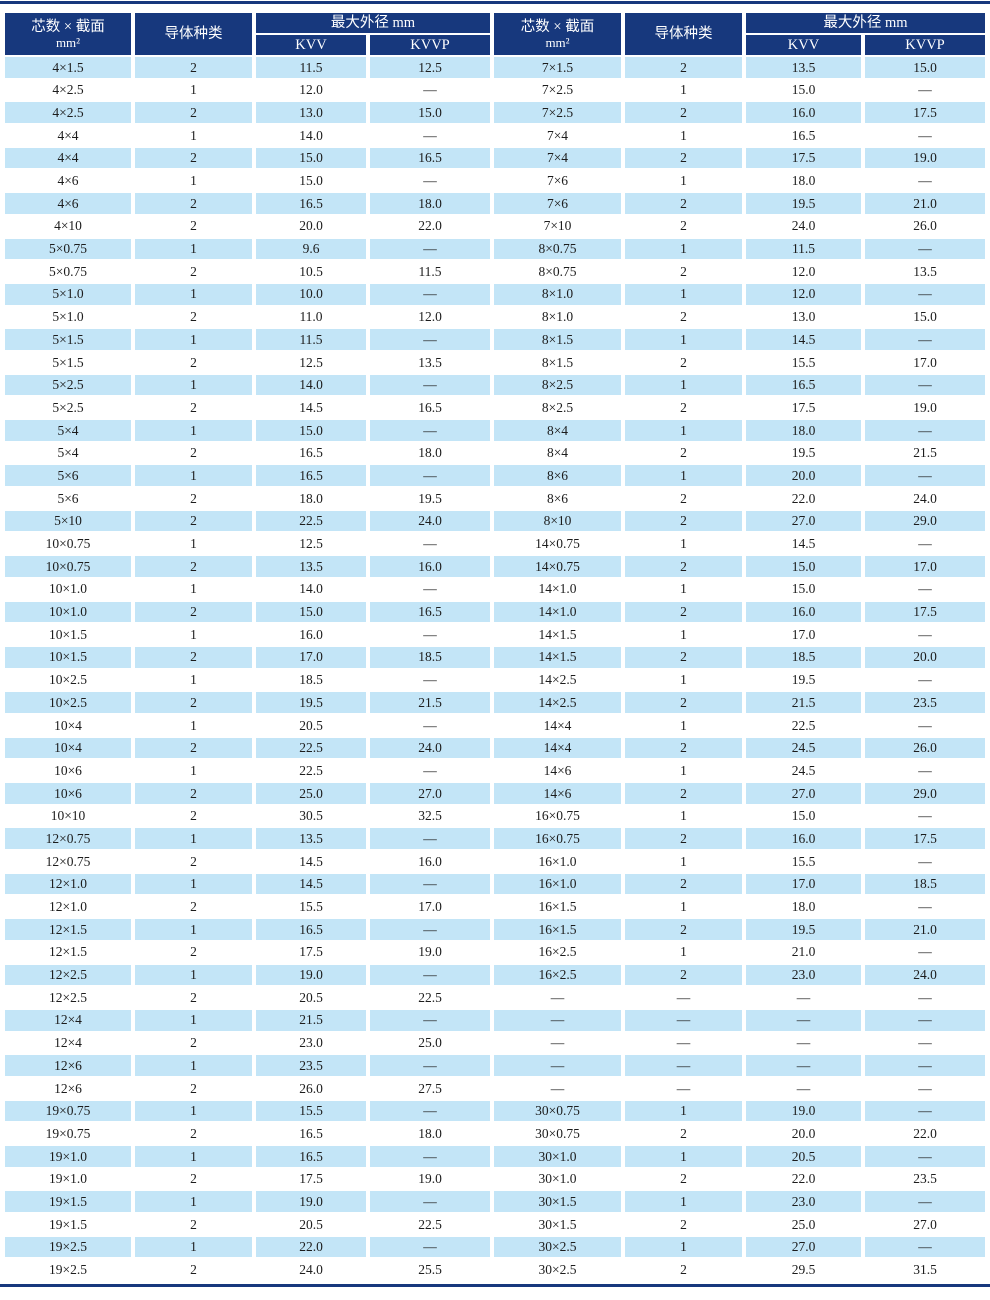 The width and height of the screenshot is (990, 1300). Describe the element at coordinates (803, 498) in the screenshot. I see `table-cell: 22.0` at that location.